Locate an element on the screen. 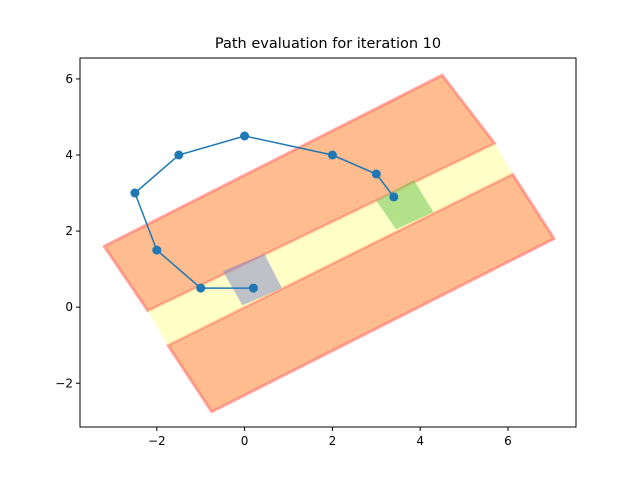  start-zone is located at coordinates (252, 279).